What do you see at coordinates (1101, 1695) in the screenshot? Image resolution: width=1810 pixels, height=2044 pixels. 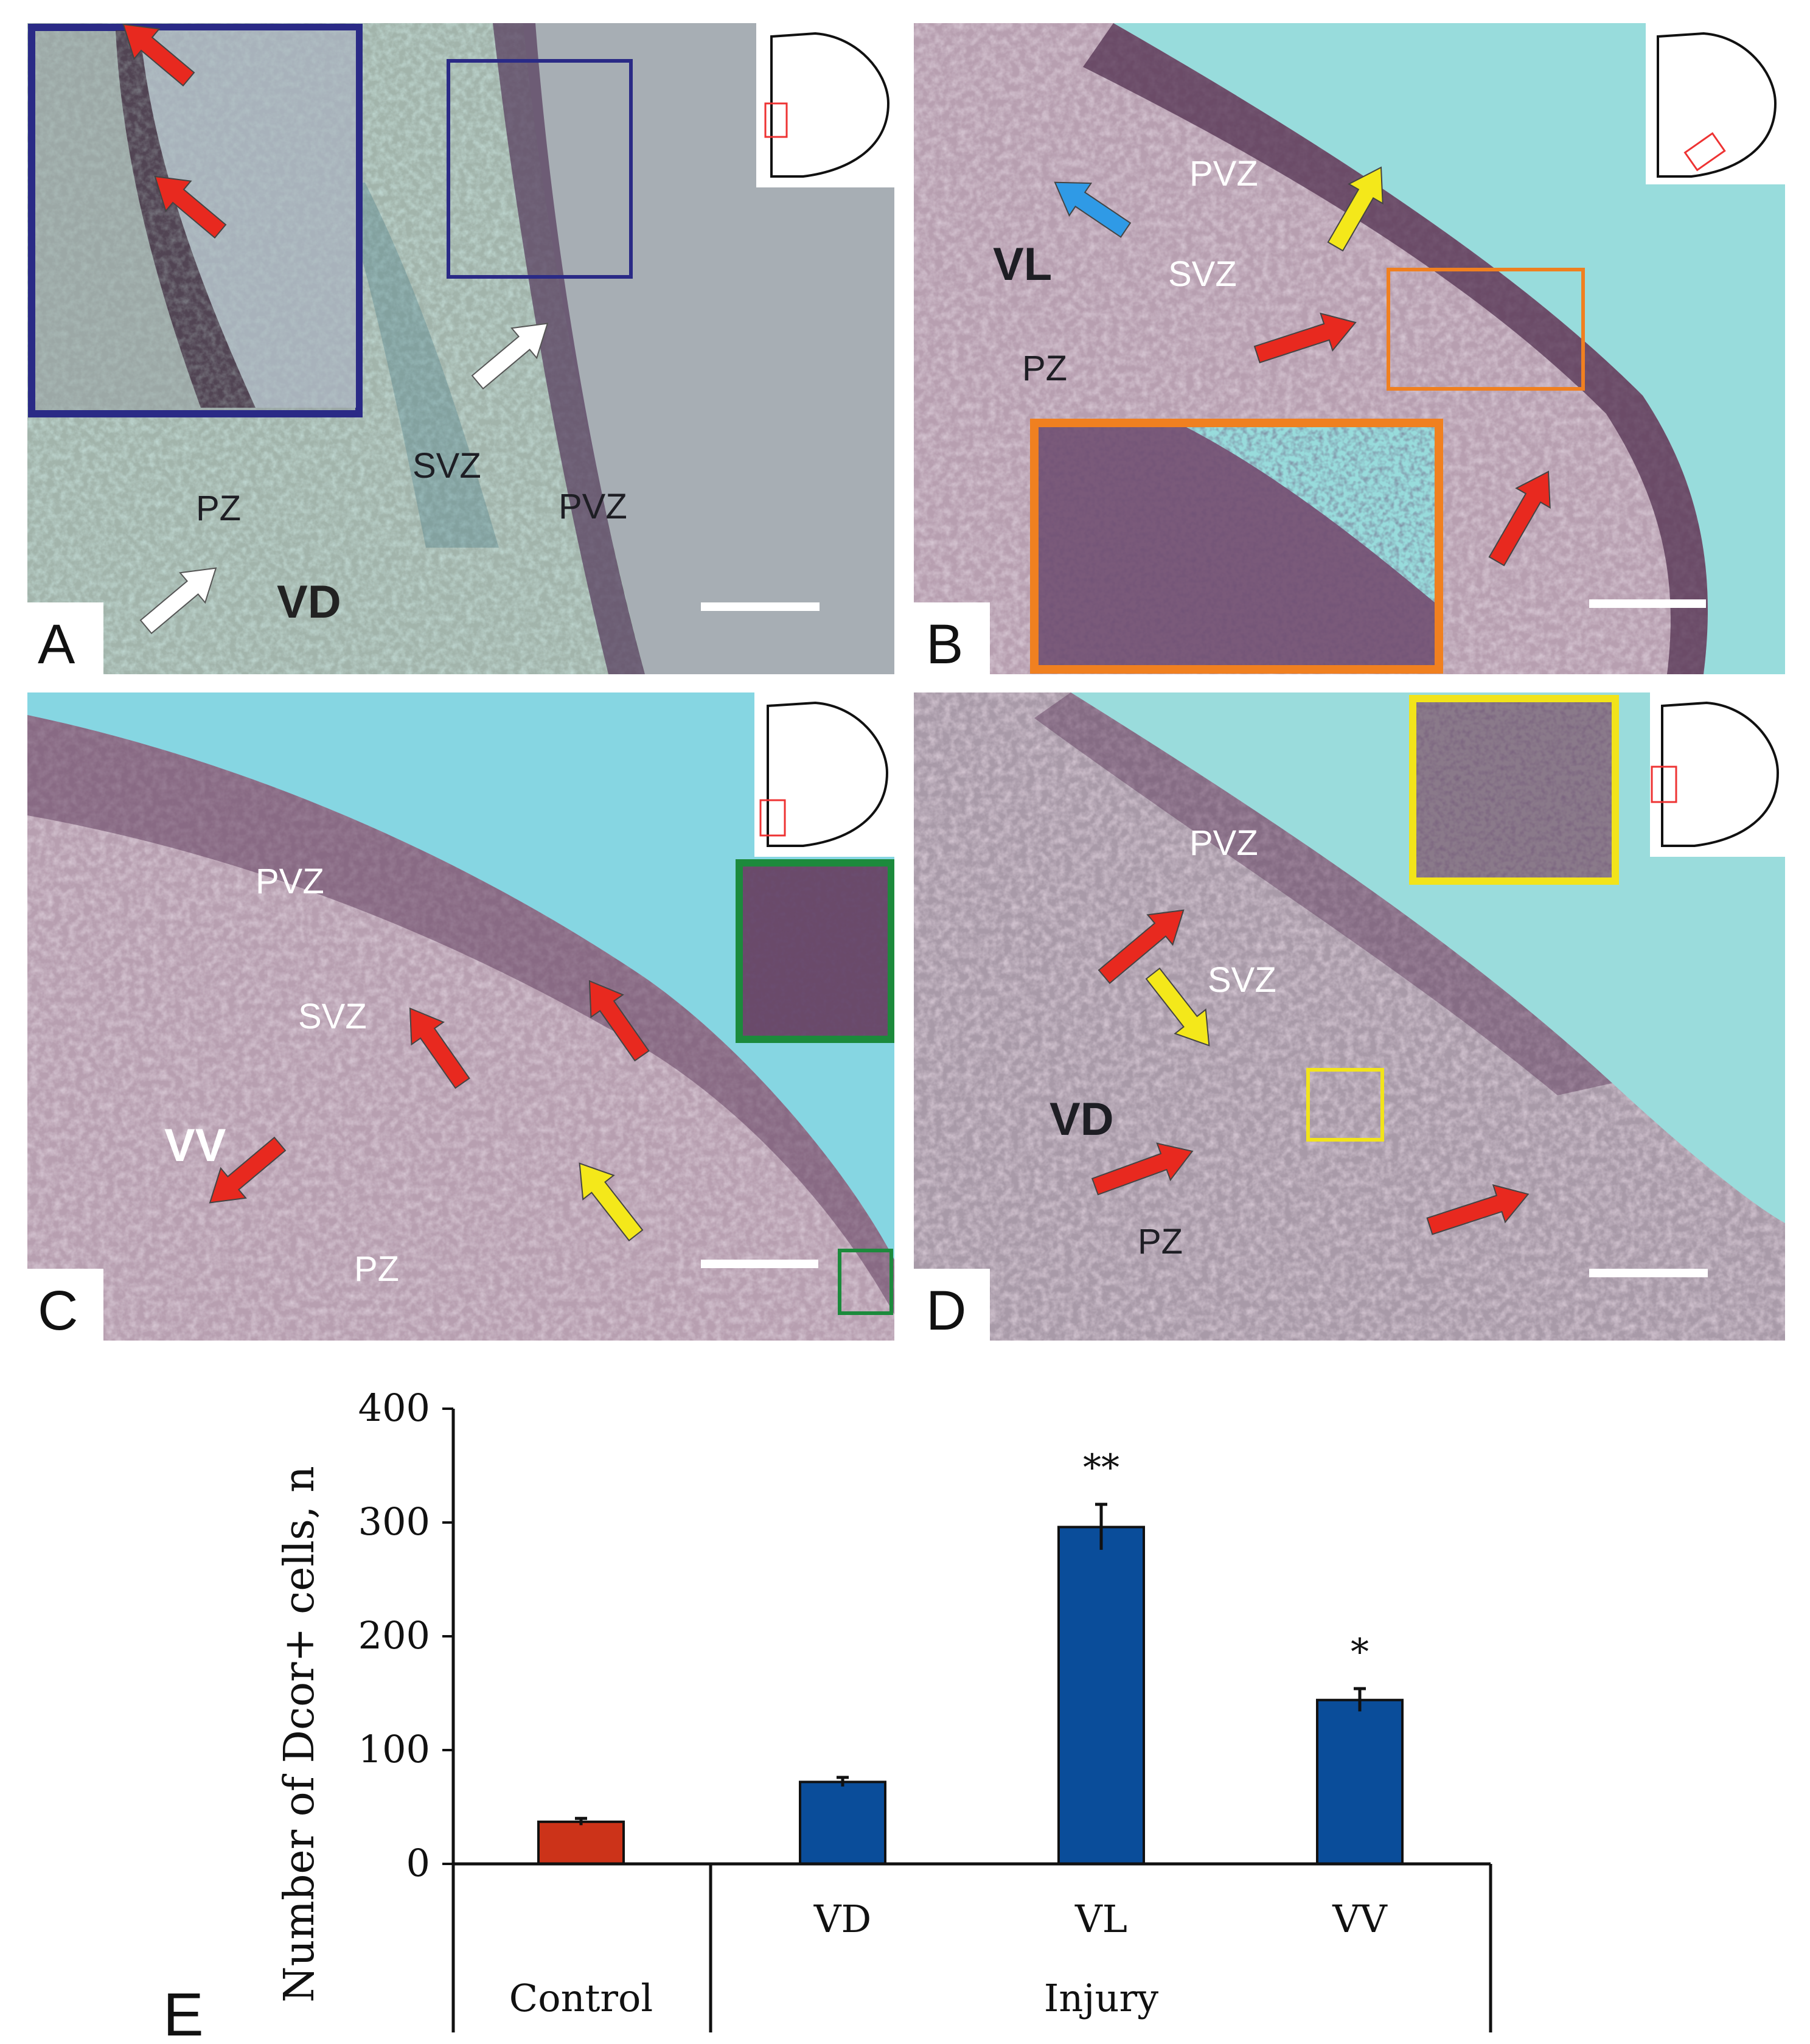 I see `bar-vl` at bounding box center [1101, 1695].